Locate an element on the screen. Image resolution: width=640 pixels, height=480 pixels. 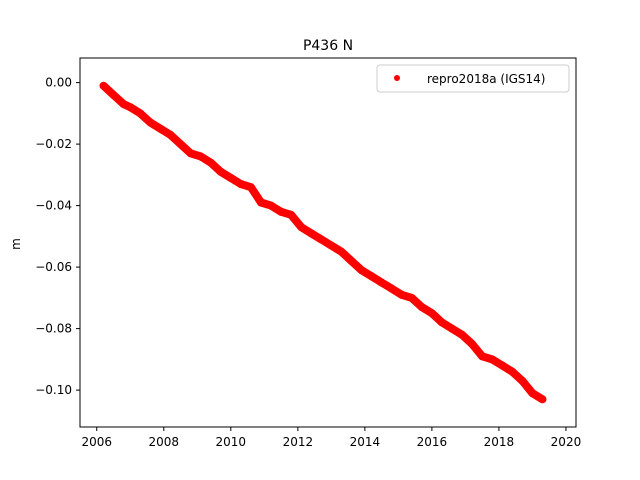
x-tick-label: 2016 is located at coordinates (432, 442).